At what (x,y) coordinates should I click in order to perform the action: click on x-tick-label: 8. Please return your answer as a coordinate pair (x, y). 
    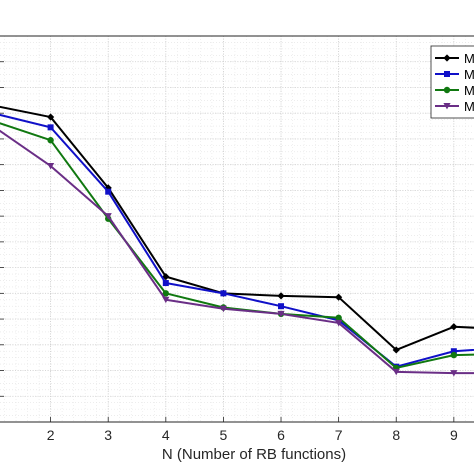
    Looking at the image, I should click on (396, 435).